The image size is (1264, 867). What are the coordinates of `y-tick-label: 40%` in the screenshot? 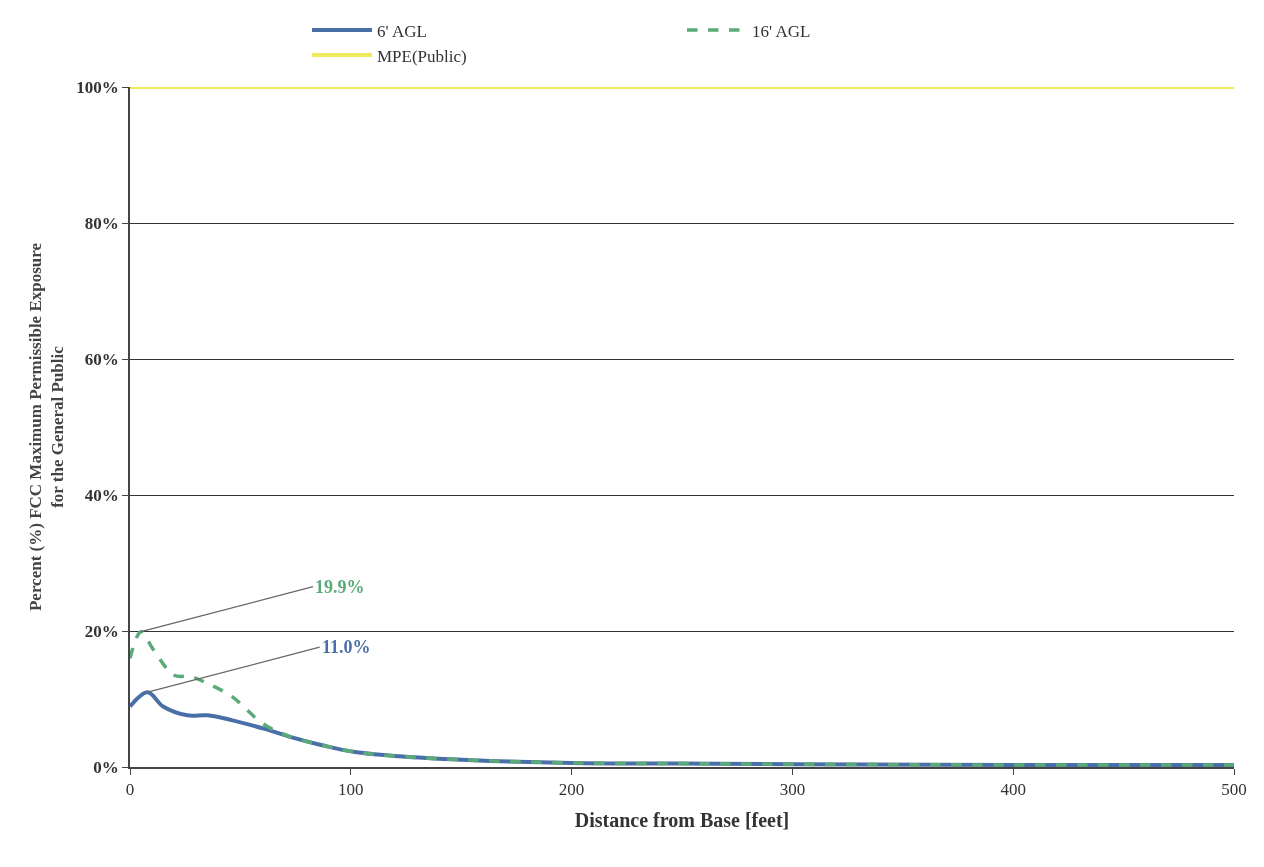 It's located at (101, 495).